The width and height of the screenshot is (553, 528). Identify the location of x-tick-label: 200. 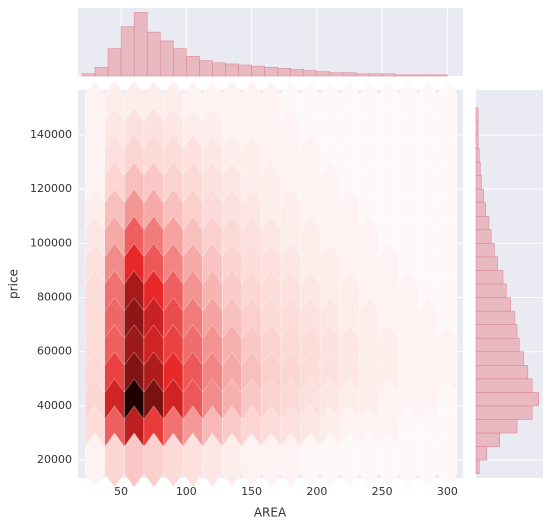
(316, 491).